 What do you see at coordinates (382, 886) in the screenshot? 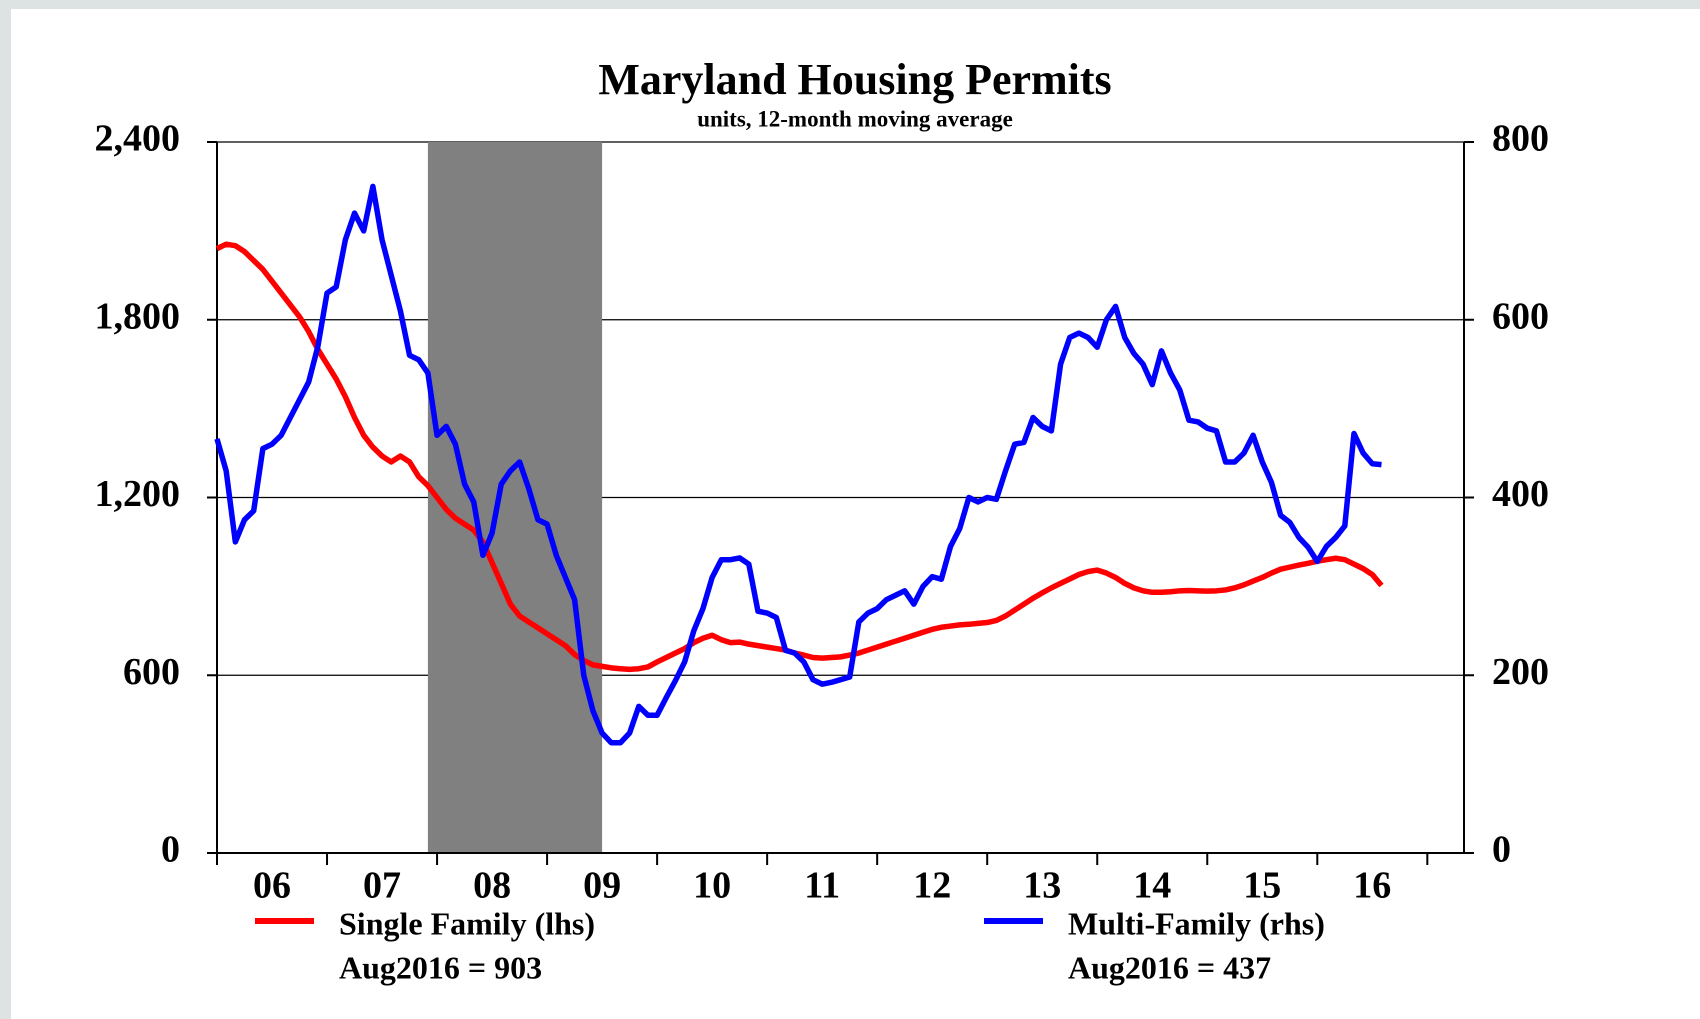
I see `x-tick-label: 07` at bounding box center [382, 886].